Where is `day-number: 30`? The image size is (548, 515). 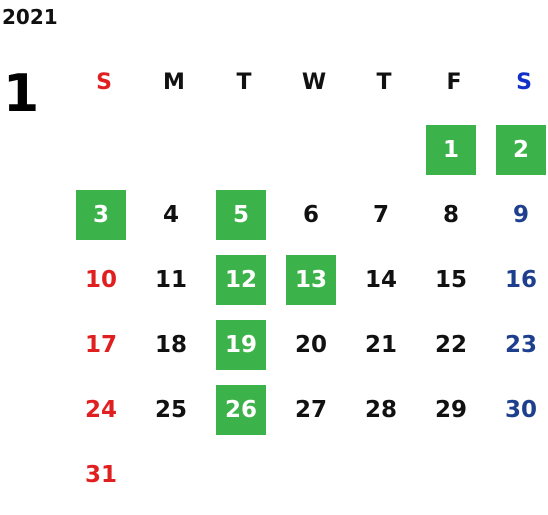 day-number: 30 is located at coordinates (520, 410).